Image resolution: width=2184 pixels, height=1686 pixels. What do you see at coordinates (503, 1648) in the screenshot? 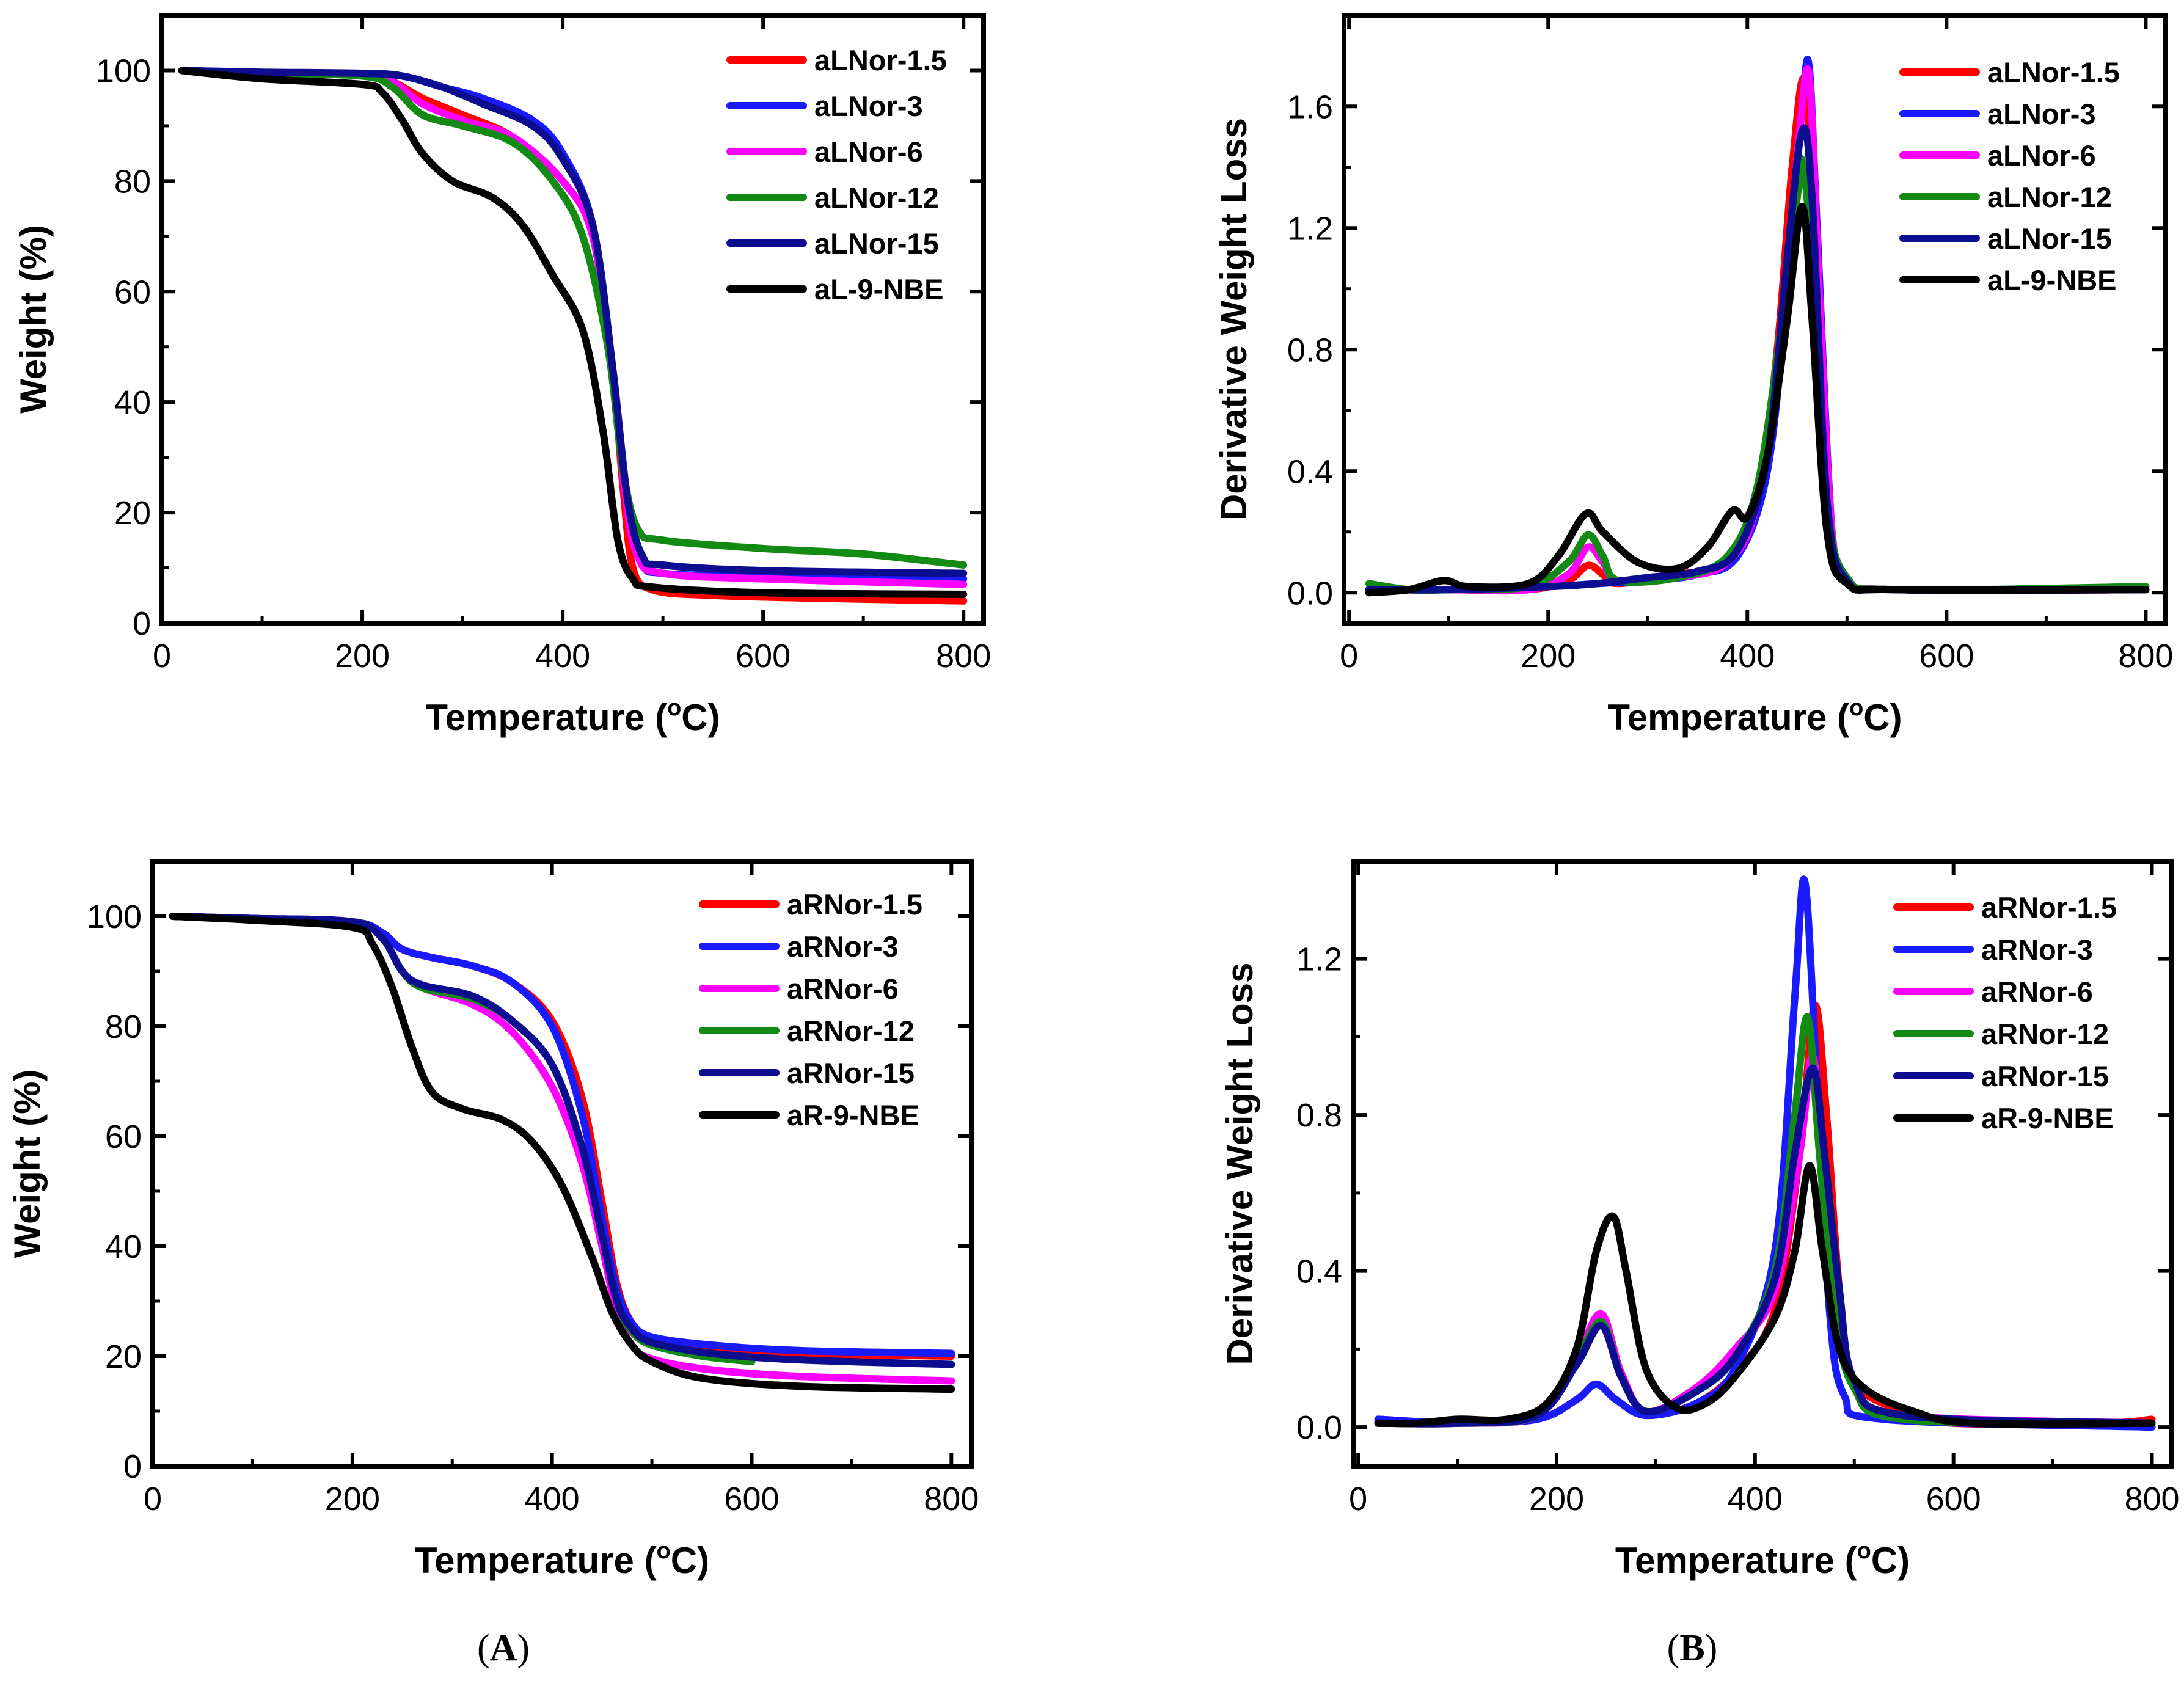
I see `panel-label-a: (A)` at bounding box center [503, 1648].